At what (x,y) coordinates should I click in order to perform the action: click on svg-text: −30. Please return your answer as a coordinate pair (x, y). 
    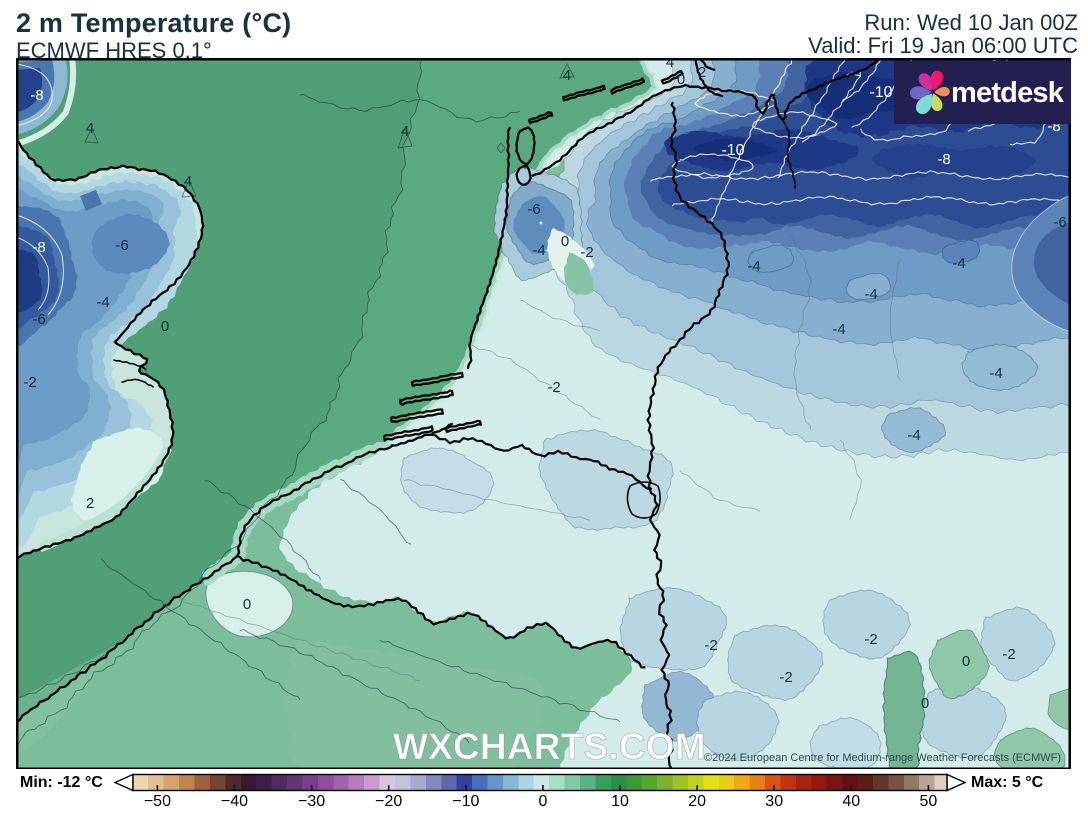
    Looking at the image, I should click on (311, 801).